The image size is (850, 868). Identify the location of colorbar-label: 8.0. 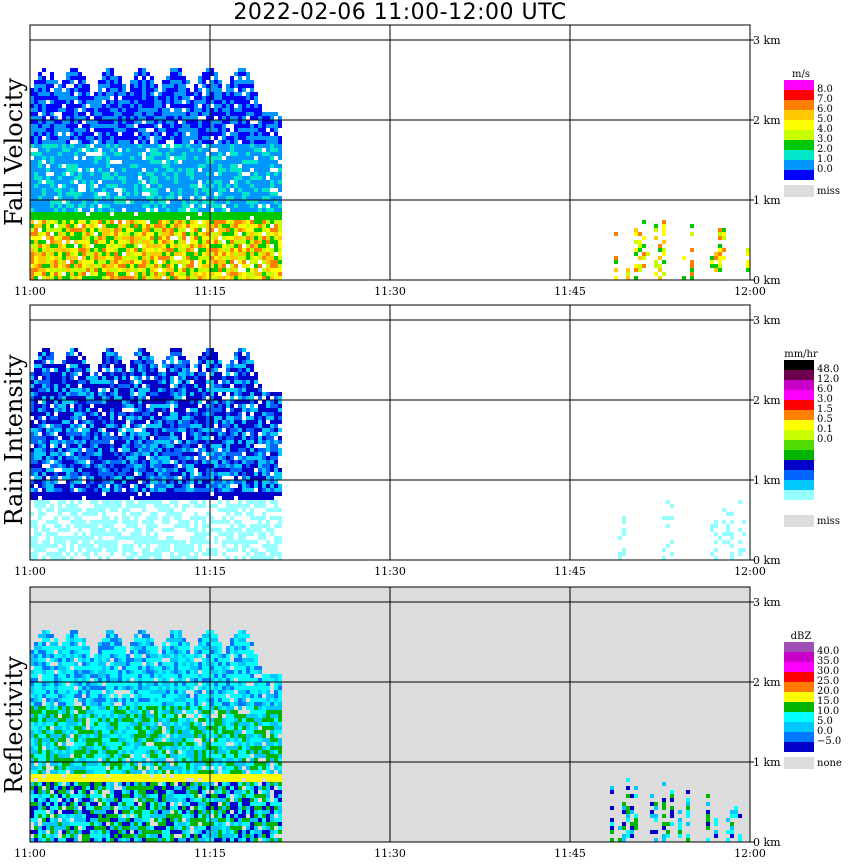
(825, 89).